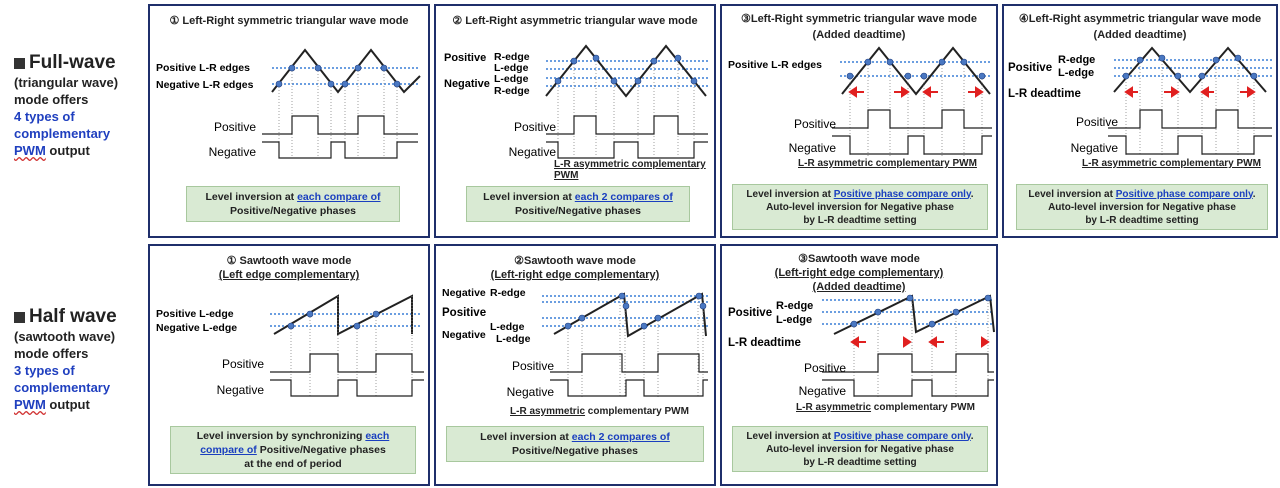 Image resolution: width=1280 pixels, height=488 pixels. Describe the element at coordinates (84, 116) in the screenshot. I see `full-wave-highlight: 4 types of` at that location.